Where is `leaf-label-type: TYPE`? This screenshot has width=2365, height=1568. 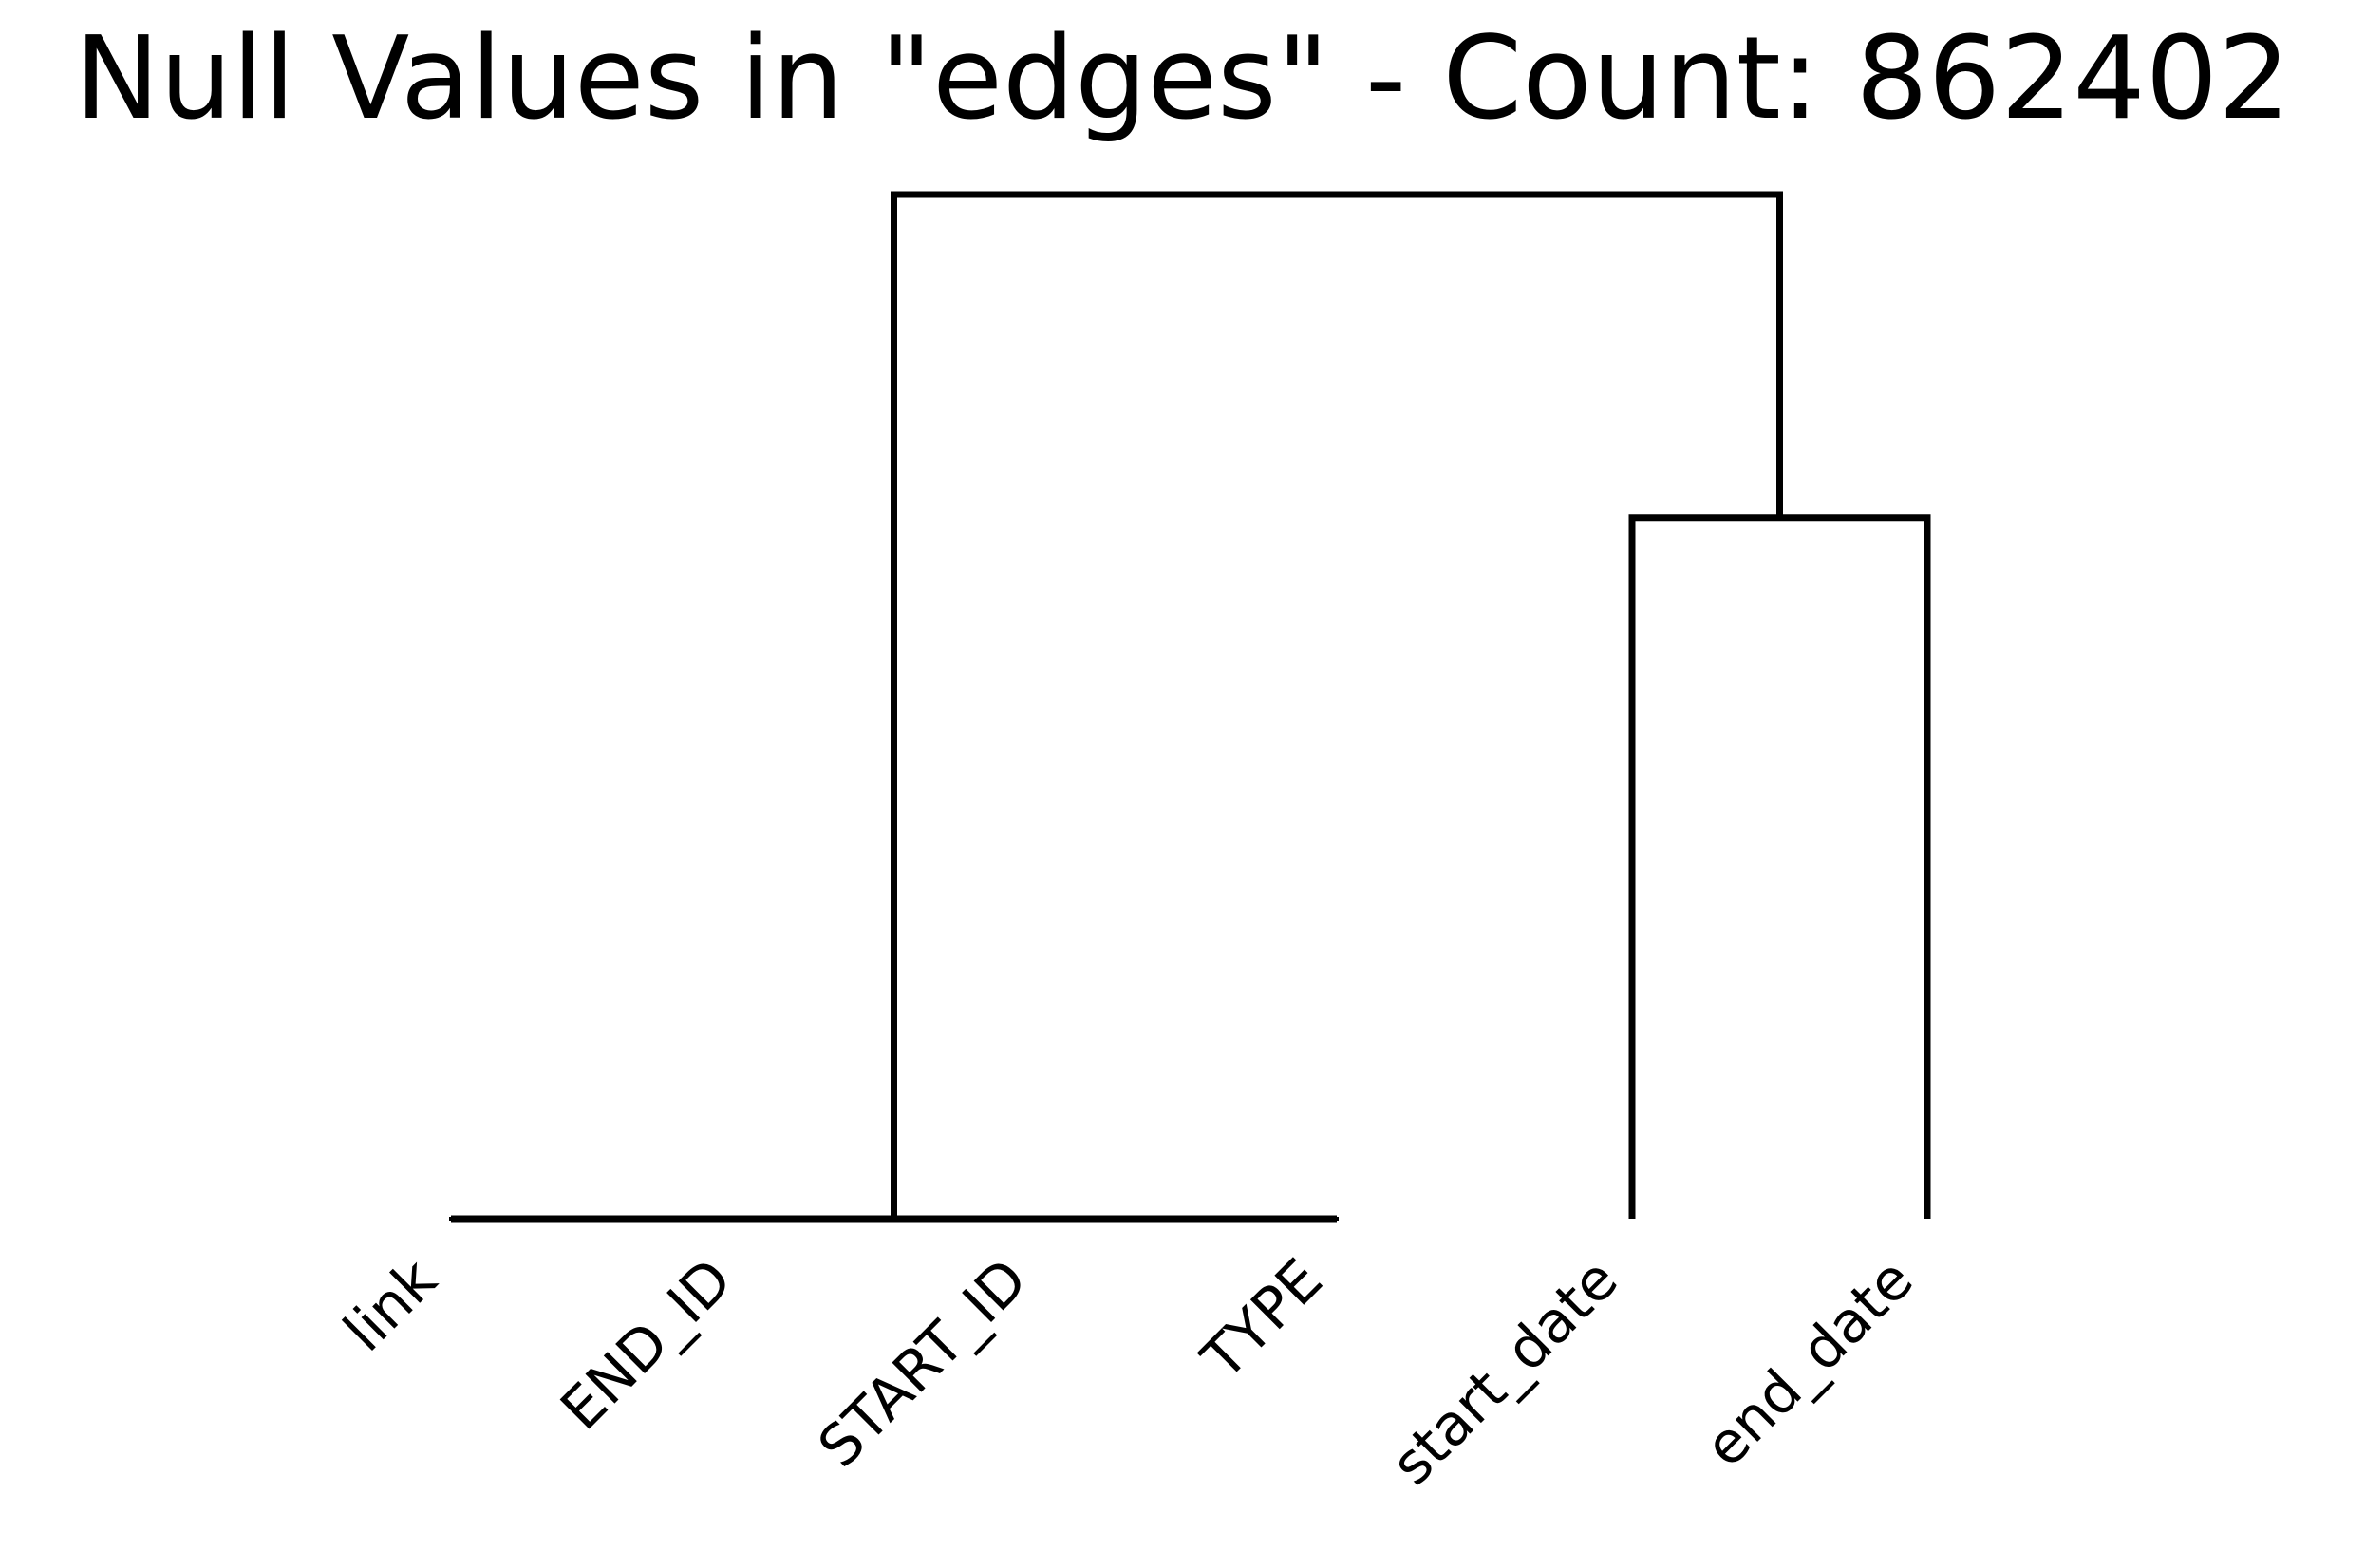
leaf-label-type: TYPE is located at coordinates (1262, 1319).